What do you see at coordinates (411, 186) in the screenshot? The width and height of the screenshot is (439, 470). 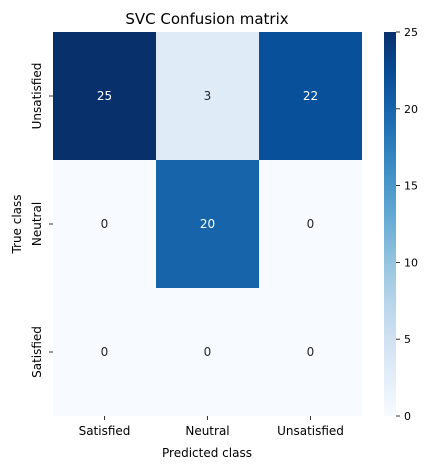 I see `colorbar-tick-label: 15` at bounding box center [411, 186].